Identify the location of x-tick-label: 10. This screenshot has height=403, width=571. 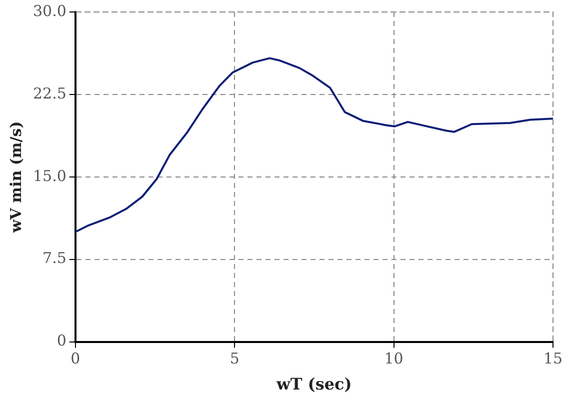
(394, 359).